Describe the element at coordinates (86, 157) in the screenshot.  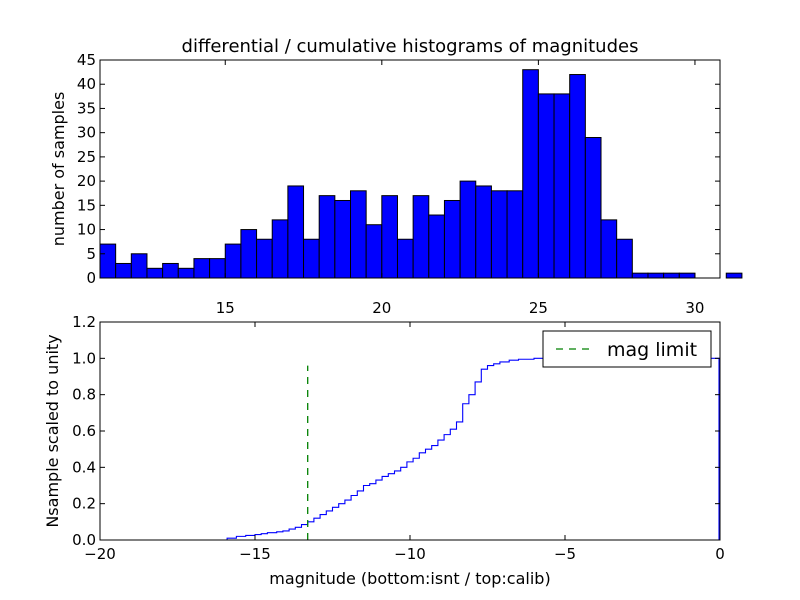
I see `top-y-tick-label: 25` at that location.